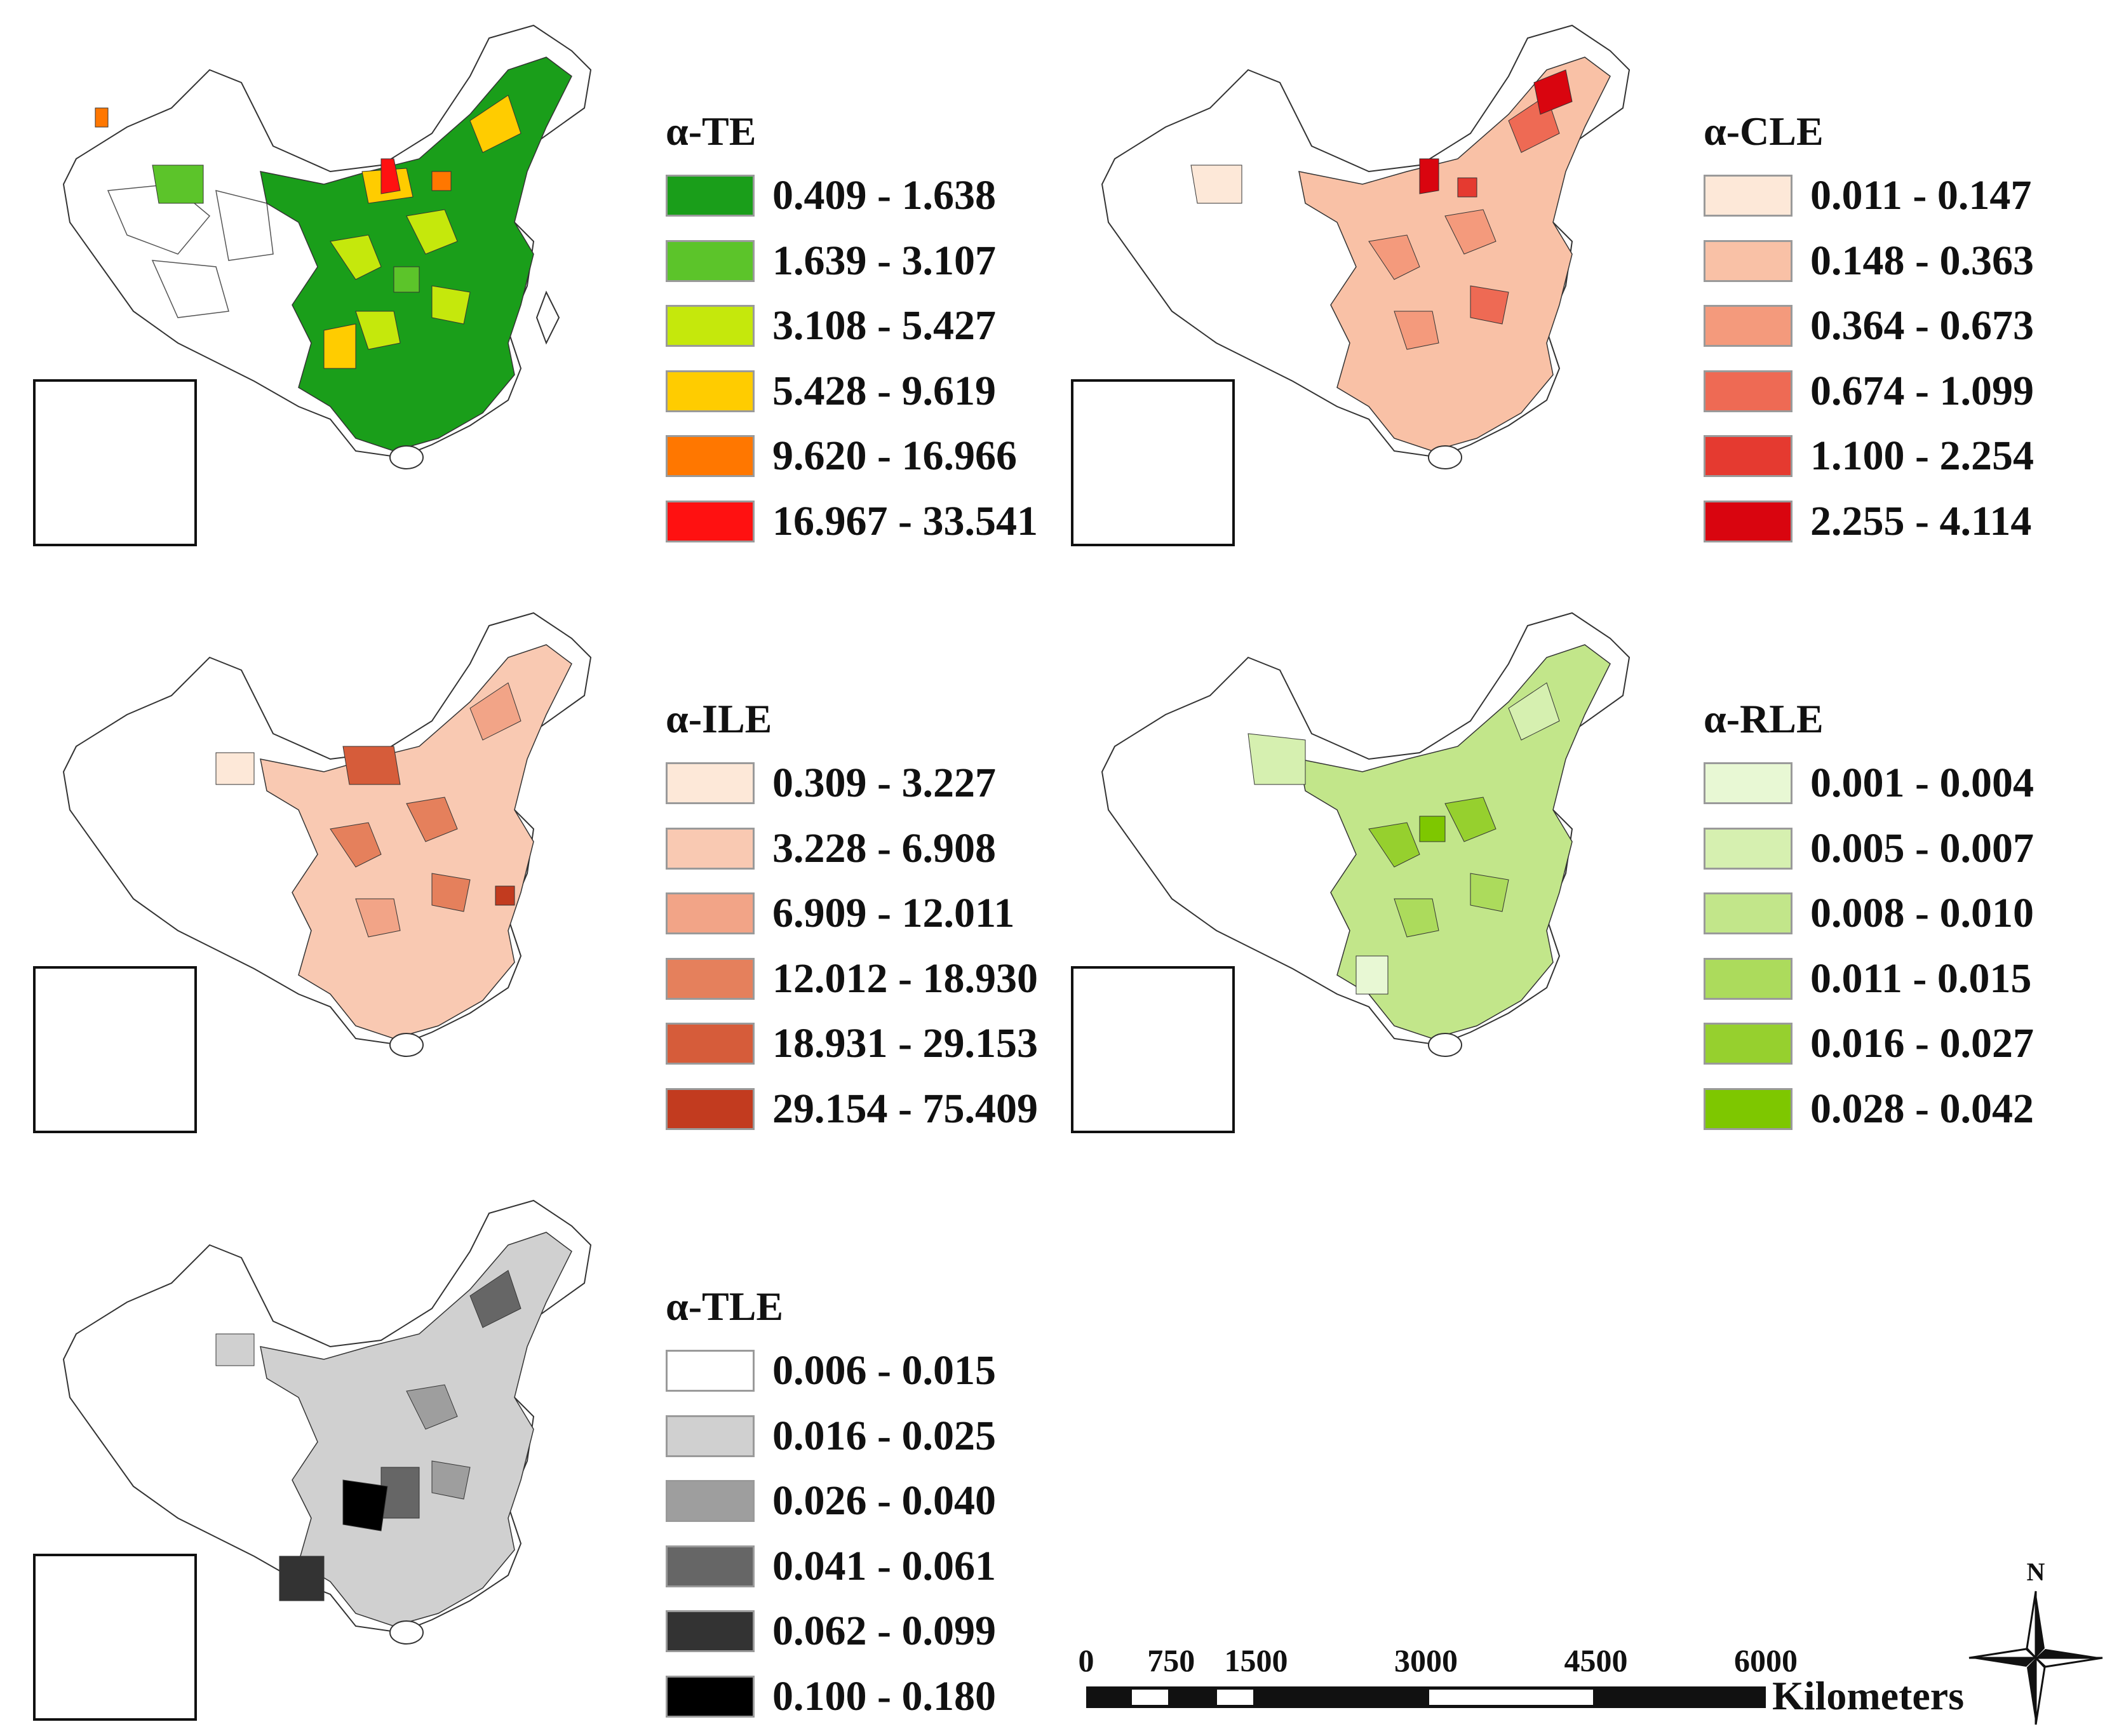 This screenshot has width=2112, height=1736. What do you see at coordinates (1922, 1043) in the screenshot?
I see `legend-range: 0.016 - 0.027` at bounding box center [1922, 1043].